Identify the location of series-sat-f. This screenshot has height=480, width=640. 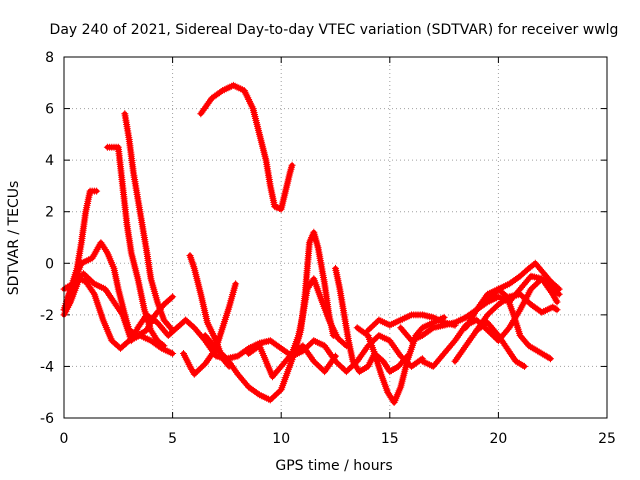
(149, 222).